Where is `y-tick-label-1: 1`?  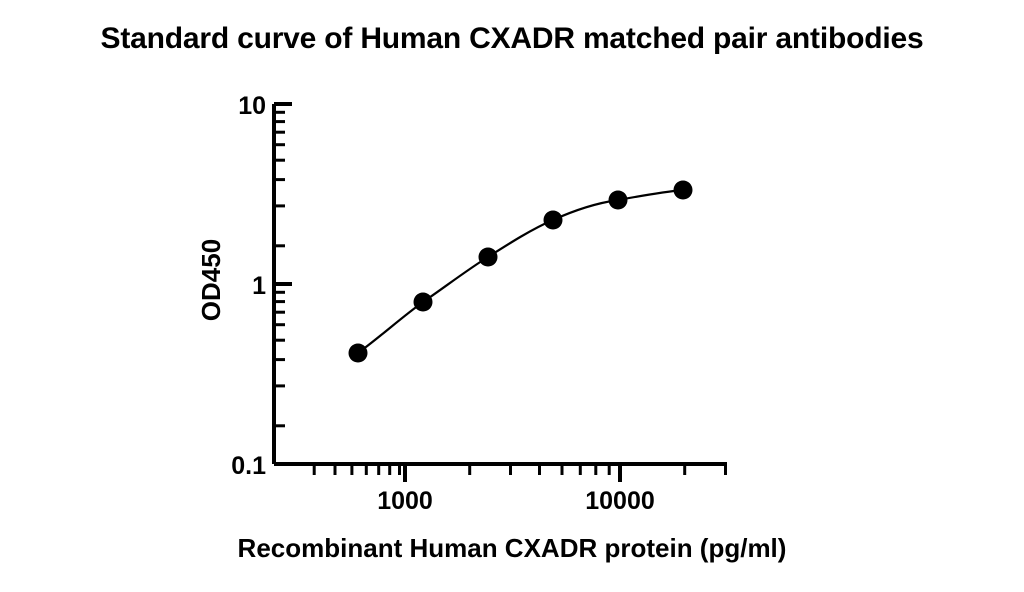 y-tick-label-1: 1 is located at coordinates (259, 286).